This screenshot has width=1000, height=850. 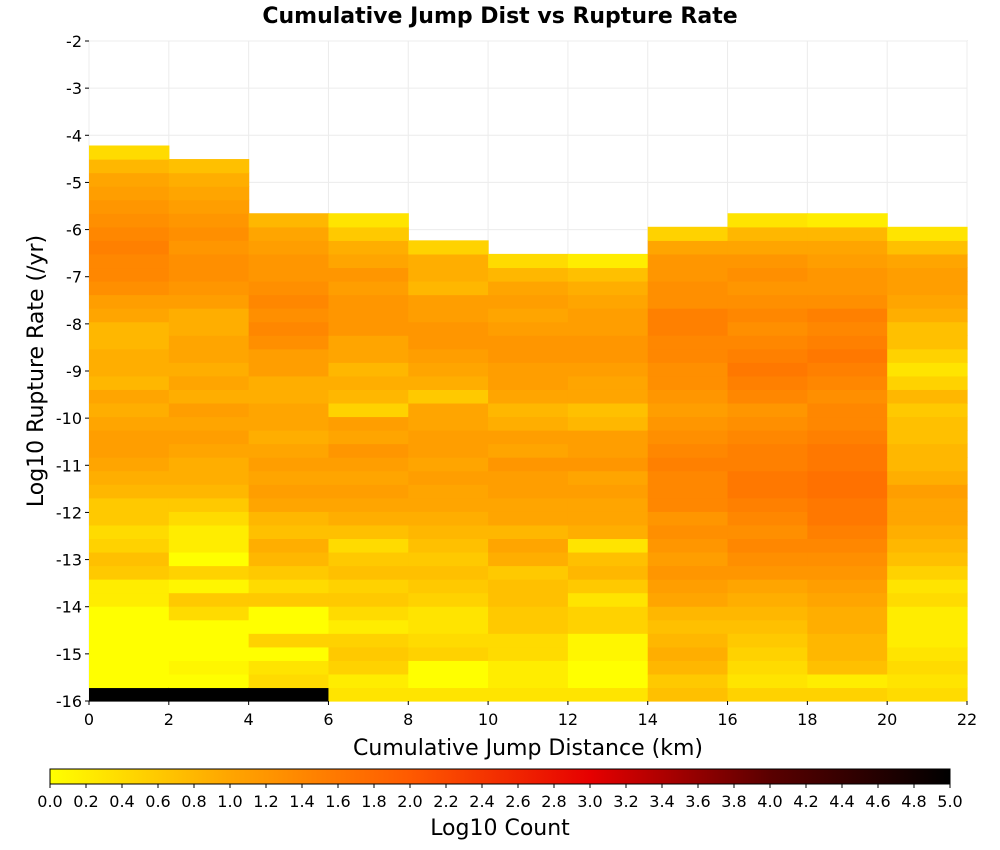 What do you see at coordinates (157, 801) in the screenshot?
I see `colorbar-tick-label: 0.6` at bounding box center [157, 801].